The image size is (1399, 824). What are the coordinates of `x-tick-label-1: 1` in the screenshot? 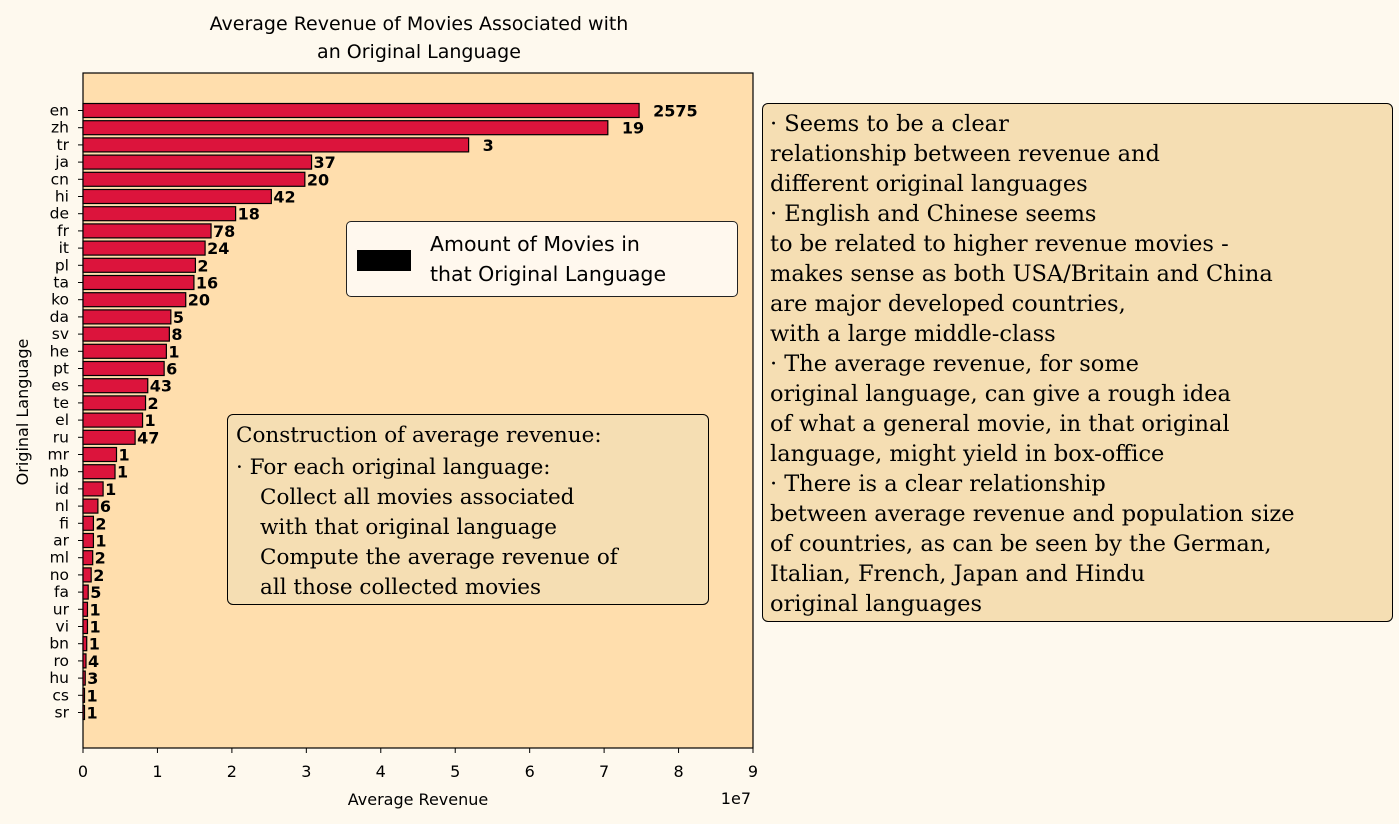 It's located at (157, 771).